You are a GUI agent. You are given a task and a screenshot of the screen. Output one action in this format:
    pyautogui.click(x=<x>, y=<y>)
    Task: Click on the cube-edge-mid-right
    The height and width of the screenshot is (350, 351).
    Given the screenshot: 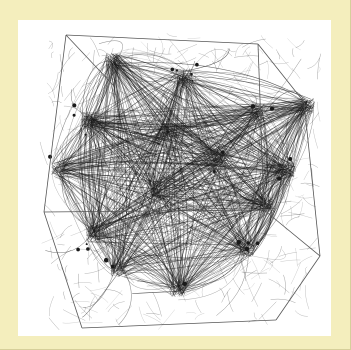 What is the action you would take?
    pyautogui.click(x=292, y=233)
    